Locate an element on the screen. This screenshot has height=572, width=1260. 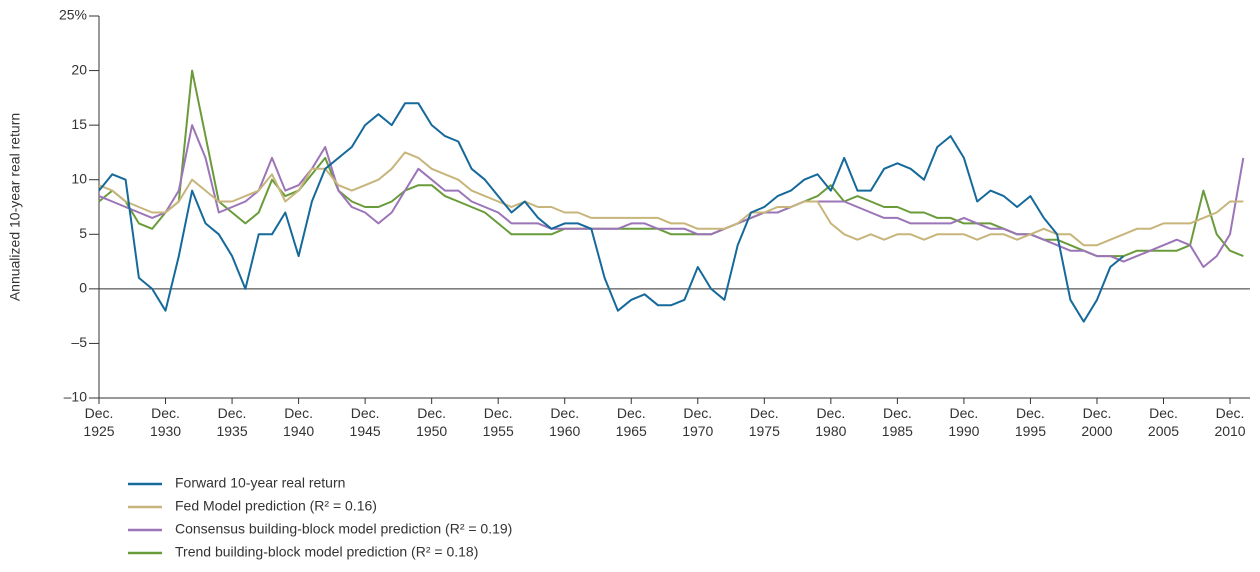
y-tick-label: 20 is located at coordinates (79, 69).